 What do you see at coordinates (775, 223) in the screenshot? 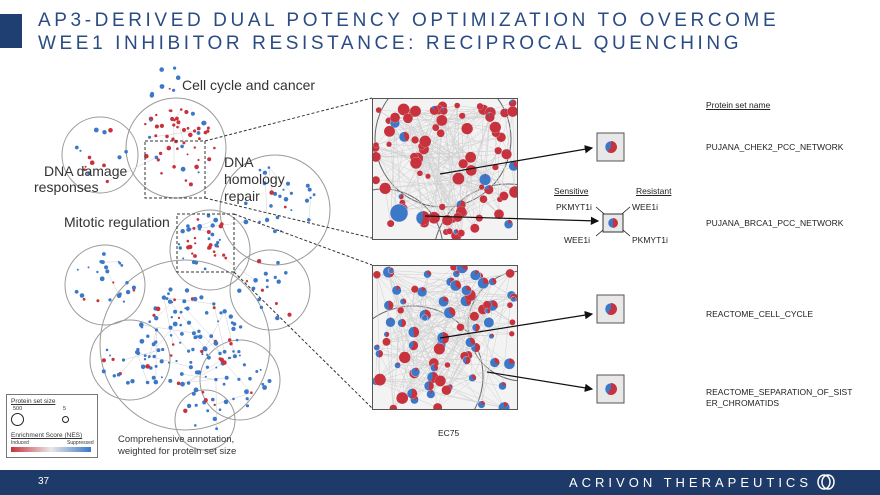
I see `protein-set-brca1: PUJANA_BRCA1_PCC_NETWORK` at bounding box center [775, 223].